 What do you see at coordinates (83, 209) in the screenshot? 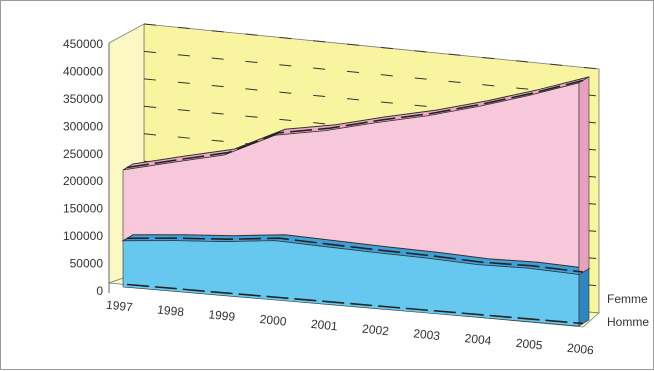
I see `y-tick-label: 150000` at bounding box center [83, 209].